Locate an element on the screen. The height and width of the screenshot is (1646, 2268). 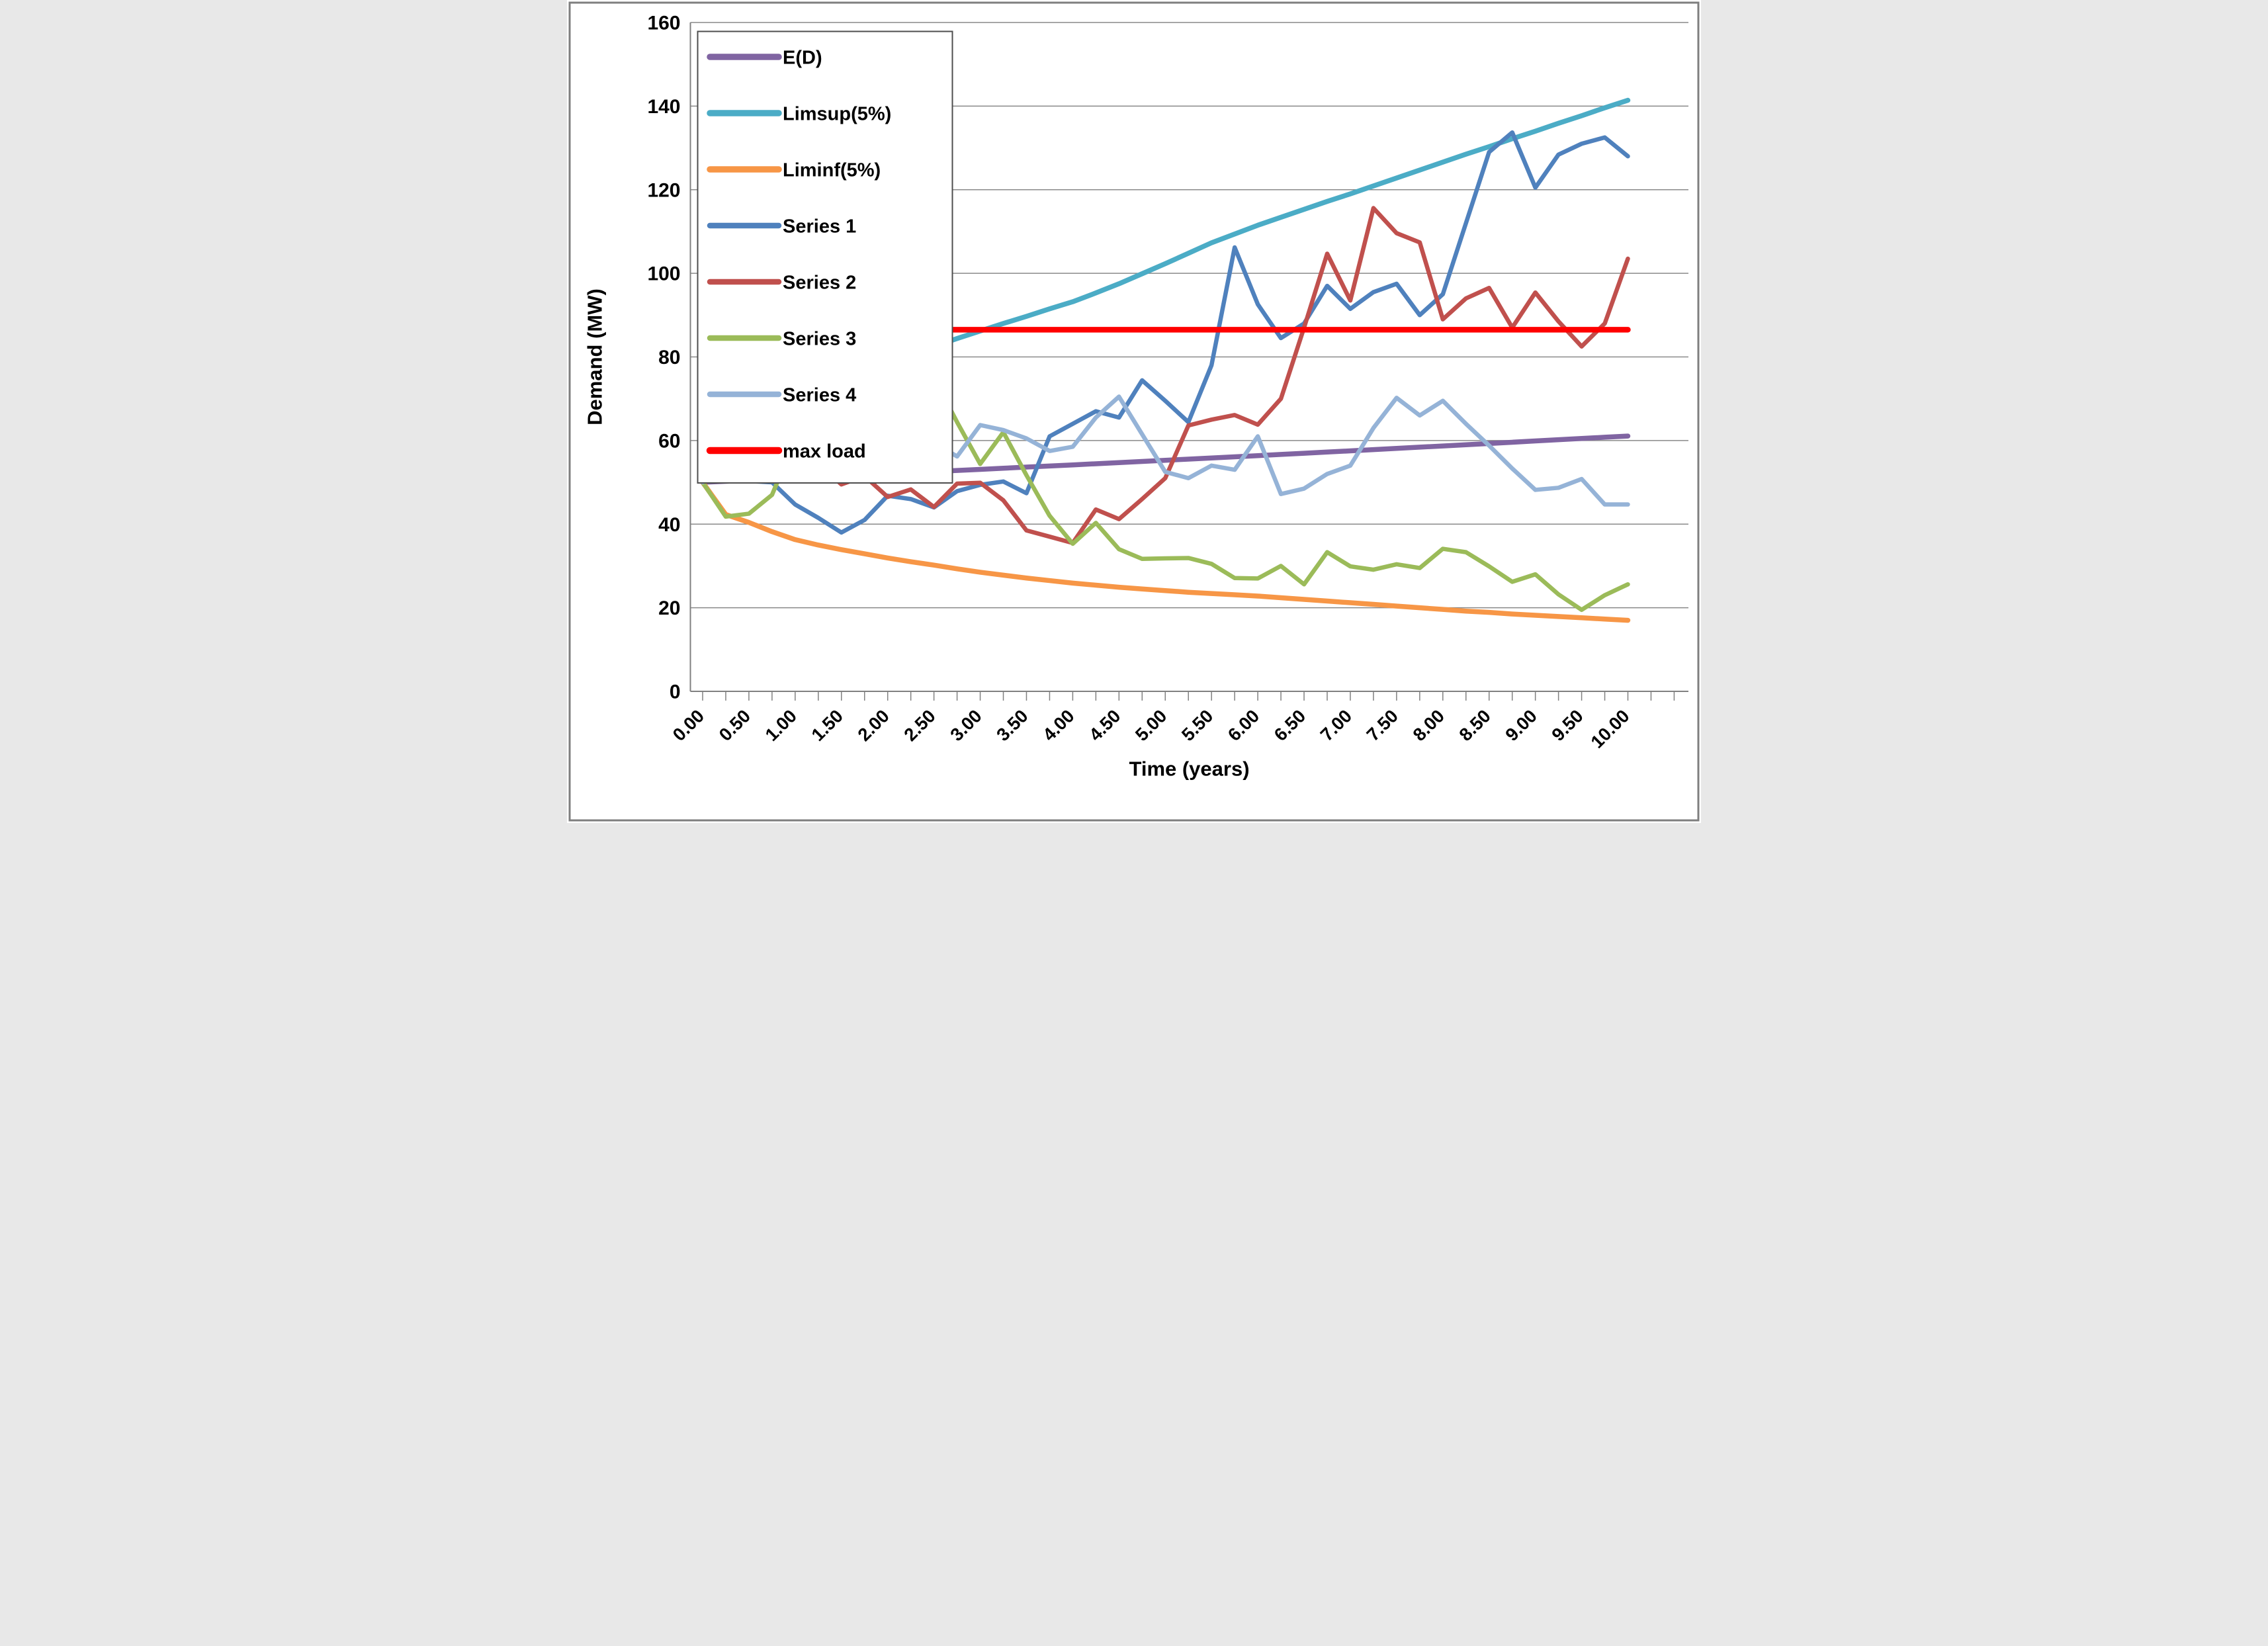
legend-item-limsup-5-: Limsup(5%) is located at coordinates (799, 114).